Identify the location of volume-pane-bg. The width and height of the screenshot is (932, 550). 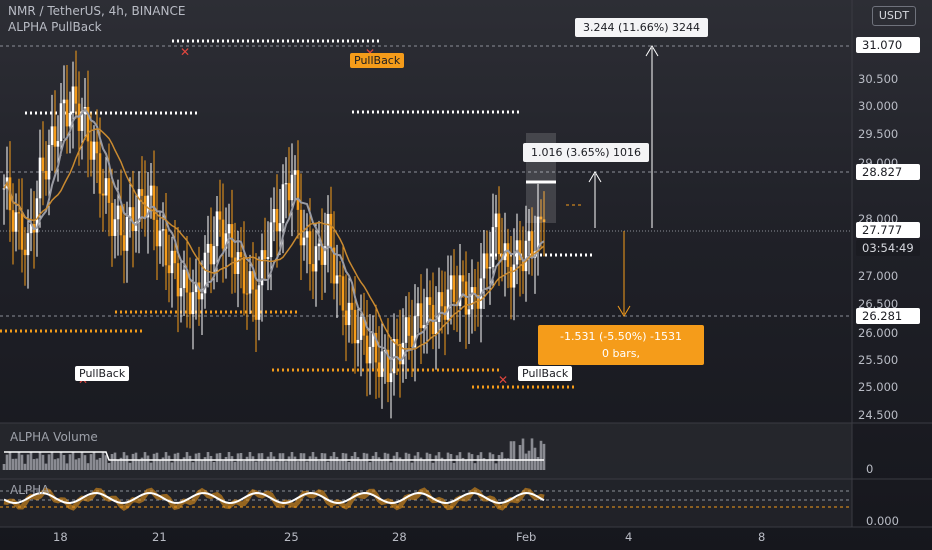
(426, 451).